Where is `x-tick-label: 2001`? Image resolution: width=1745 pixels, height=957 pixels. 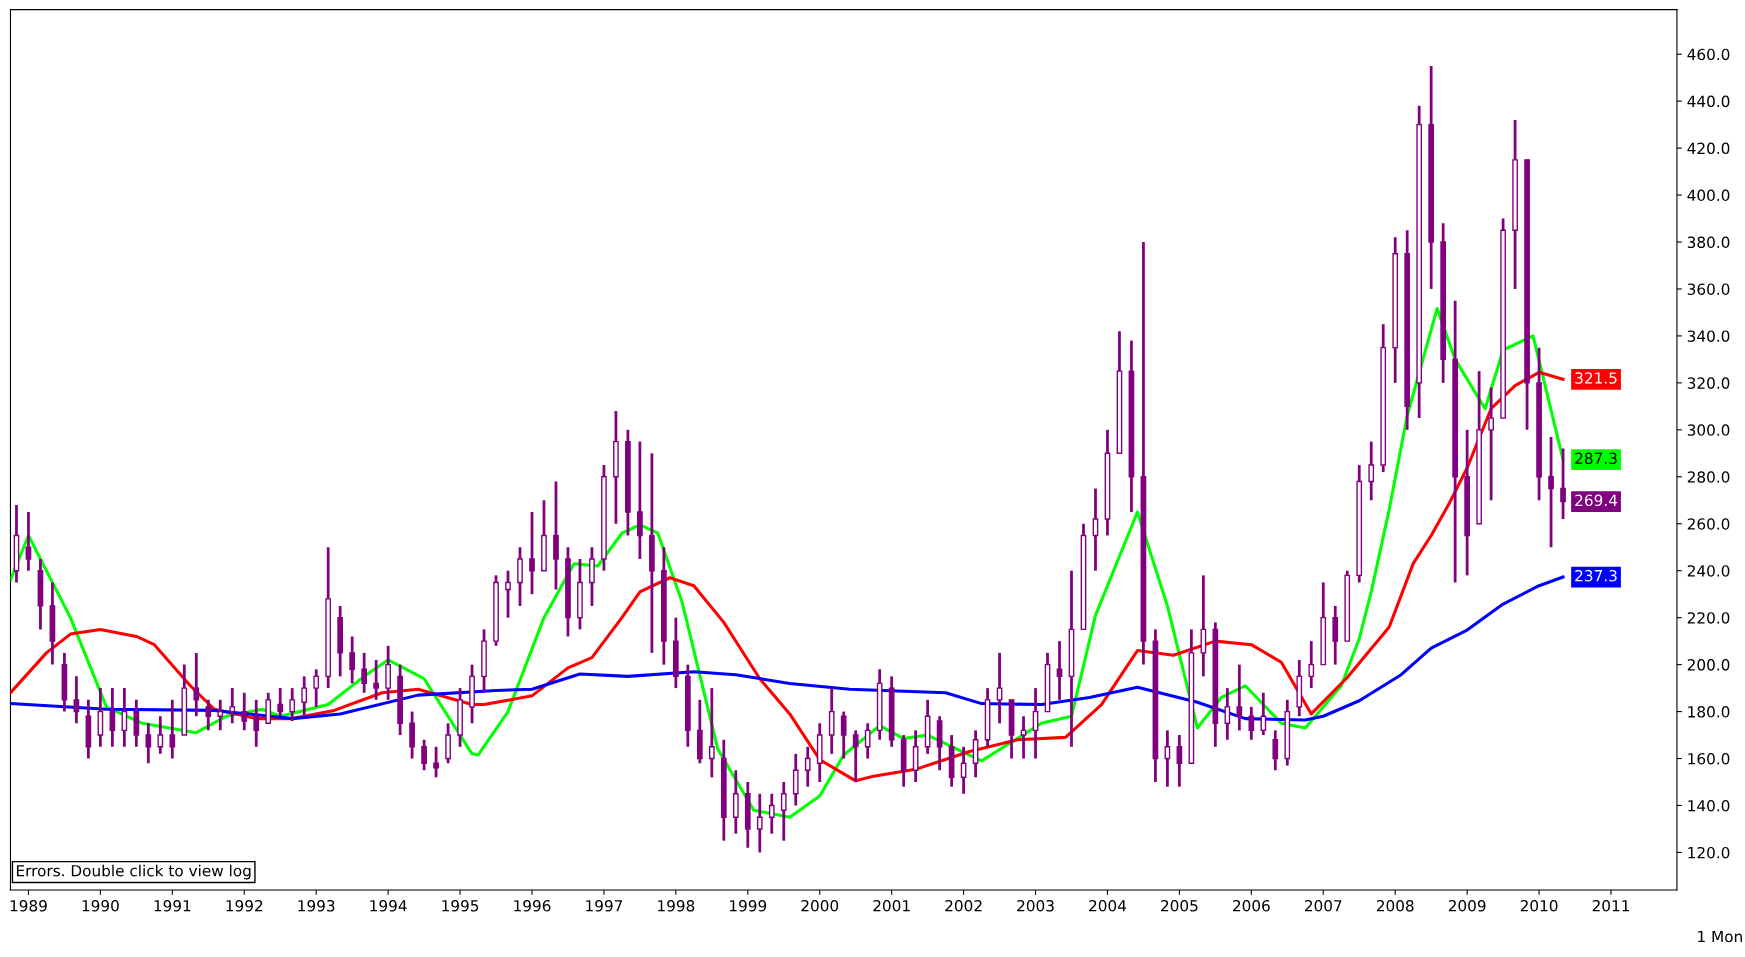
x-tick-label: 2001 is located at coordinates (891, 906).